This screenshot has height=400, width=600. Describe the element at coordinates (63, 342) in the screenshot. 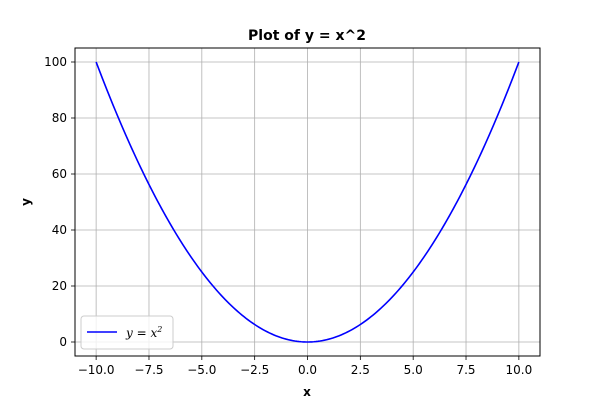

I see `y-tick-label: 0` at that location.